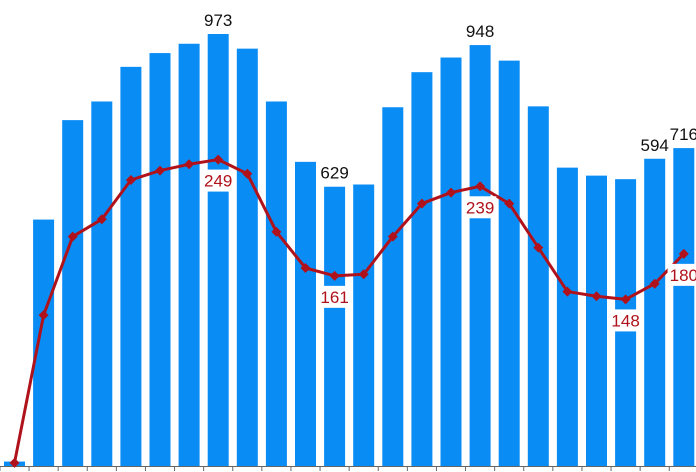  I want to click on line-value-label: 180, so click(683, 275).